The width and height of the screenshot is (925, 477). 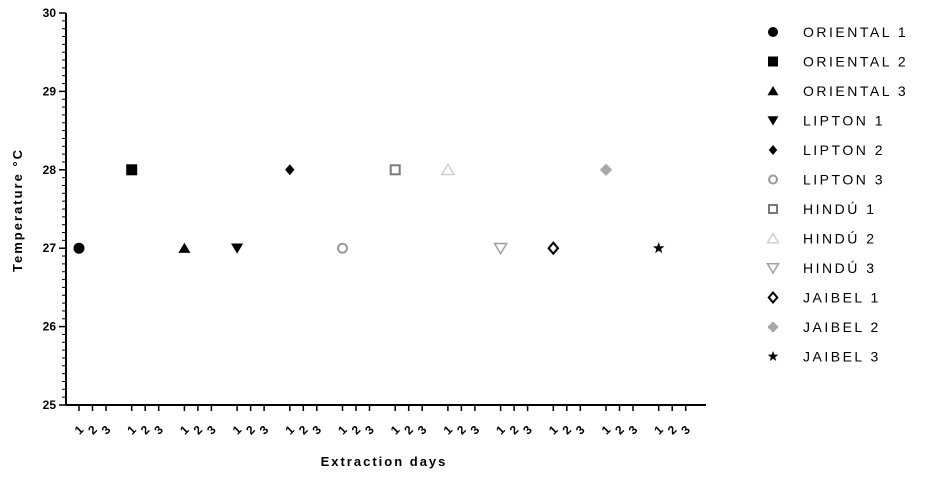 I want to click on y-tick-label: 29, so click(x=50, y=91).